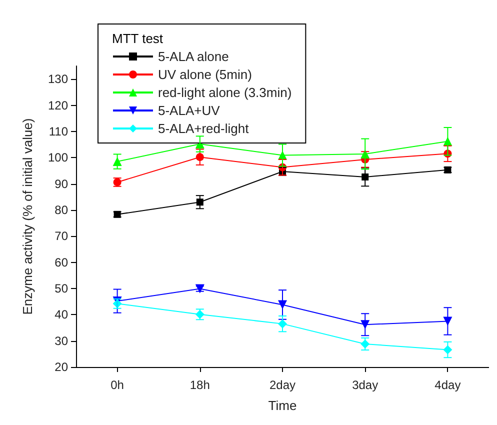 The image size is (497, 425). What do you see at coordinates (61, 315) in the screenshot?
I see `y-tick-label: 40` at bounding box center [61, 315].